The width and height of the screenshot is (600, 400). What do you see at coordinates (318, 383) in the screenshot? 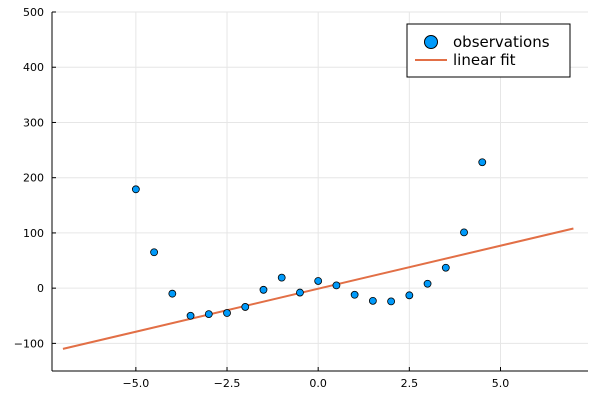
I see `x-tick-label: 0.0` at bounding box center [318, 383].